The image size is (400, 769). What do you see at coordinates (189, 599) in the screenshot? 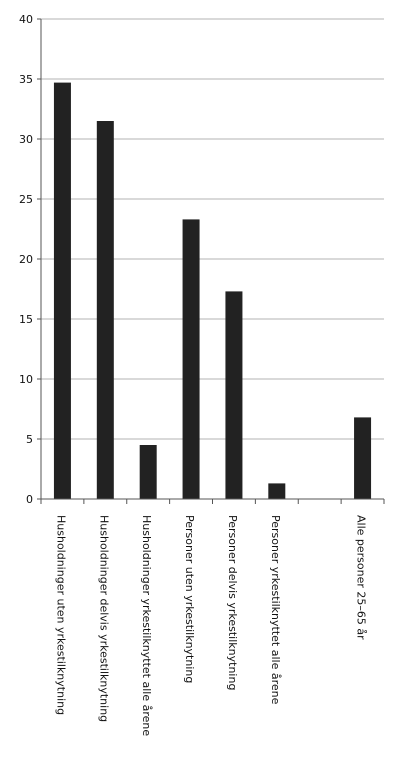
I see `category-label: Personer uten yrkestilknytning` at bounding box center [189, 599].